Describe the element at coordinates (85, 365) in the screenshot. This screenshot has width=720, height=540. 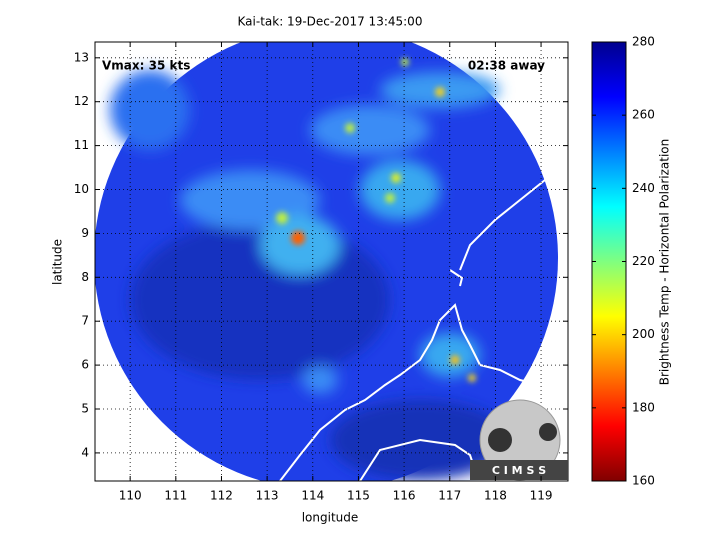
I see `y-tick-label: 6` at that location.